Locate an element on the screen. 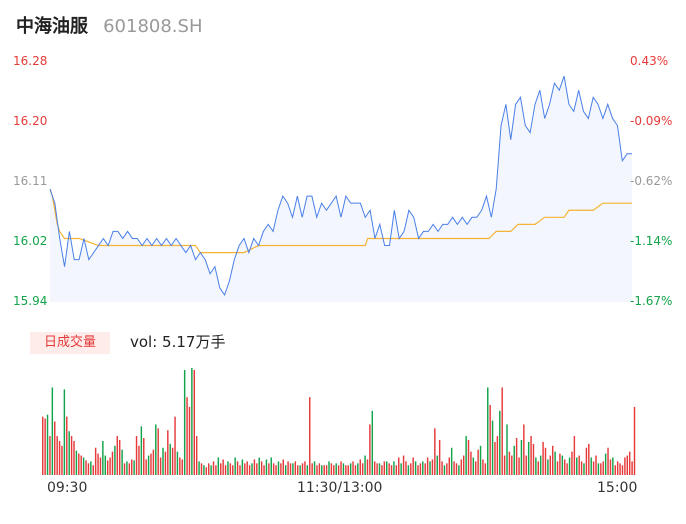 This screenshot has width=686, height=524. daily-volume-tab: 日成交量 is located at coordinates (70, 343).